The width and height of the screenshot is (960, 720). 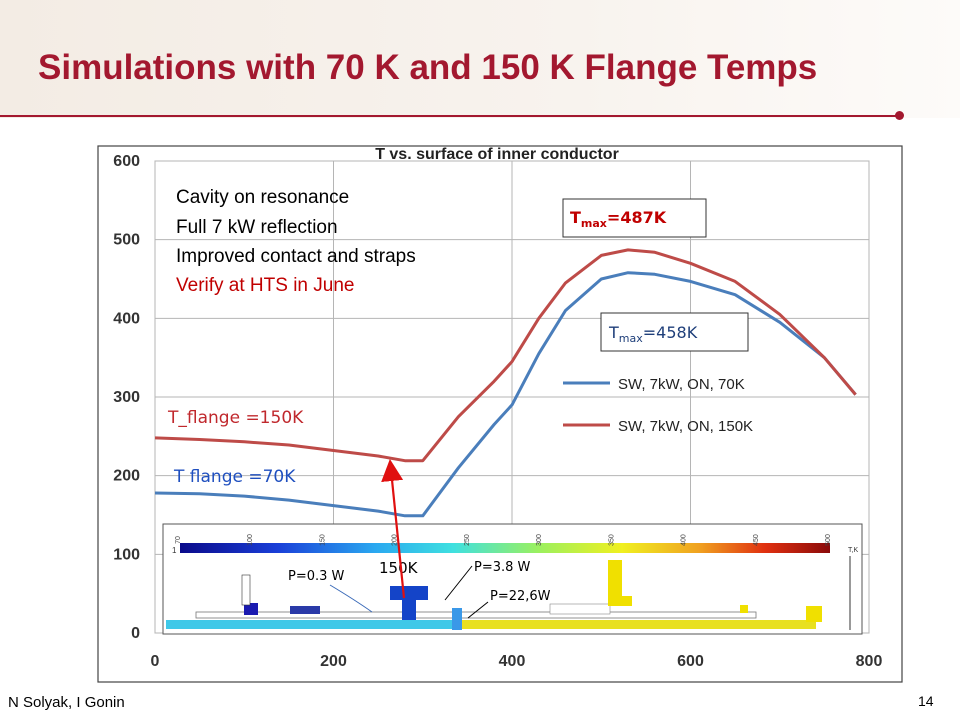 I want to click on inset-label-p3: P=22,6W, so click(x=520, y=596).